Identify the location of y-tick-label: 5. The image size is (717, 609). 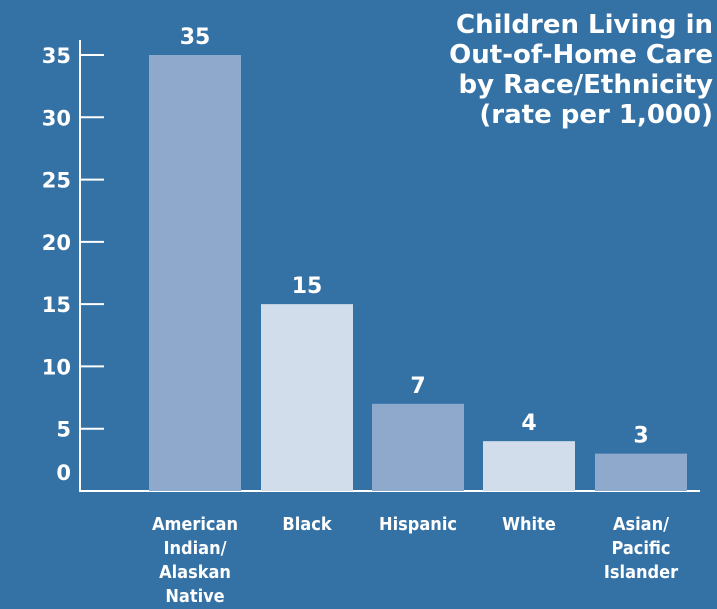
(63, 430).